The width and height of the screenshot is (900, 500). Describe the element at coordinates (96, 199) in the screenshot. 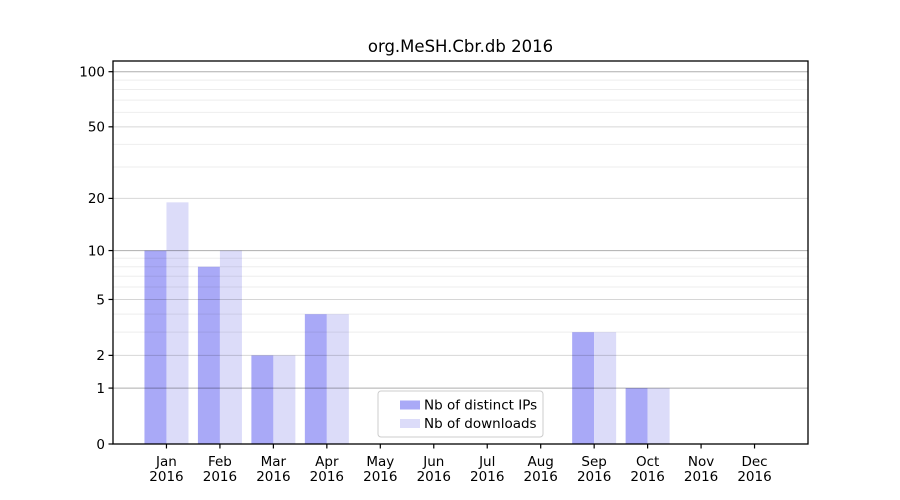

I see `y-tick-label-20: 20` at that location.